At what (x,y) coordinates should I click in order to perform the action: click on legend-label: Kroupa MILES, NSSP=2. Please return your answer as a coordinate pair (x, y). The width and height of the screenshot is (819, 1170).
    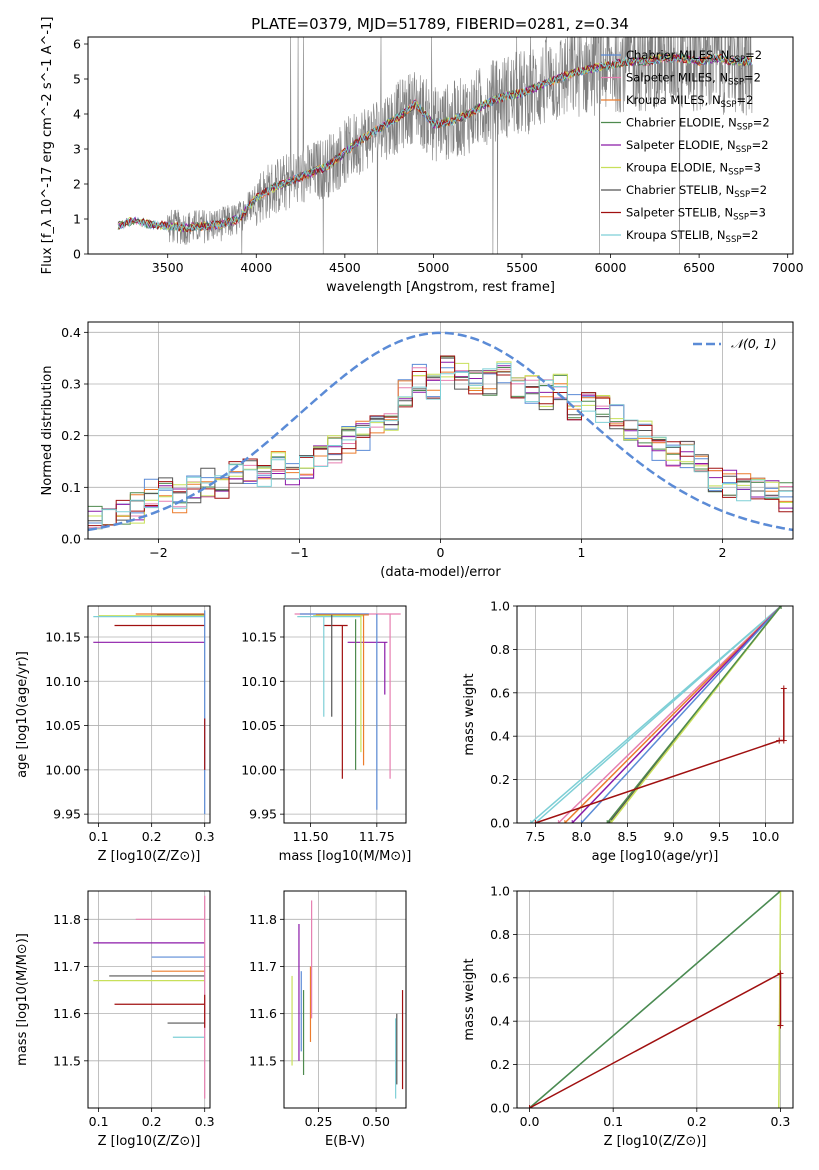
    Looking at the image, I should click on (689, 101).